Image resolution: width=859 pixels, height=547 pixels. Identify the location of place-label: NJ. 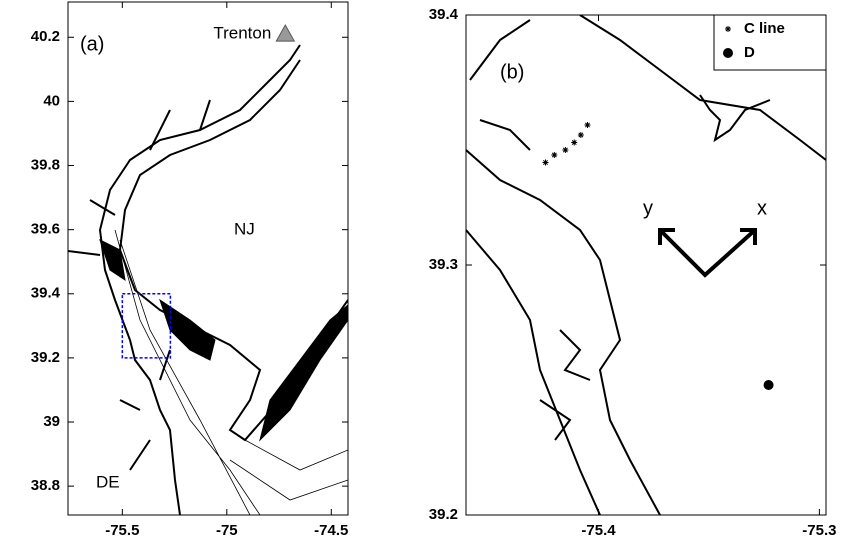
(244, 228).